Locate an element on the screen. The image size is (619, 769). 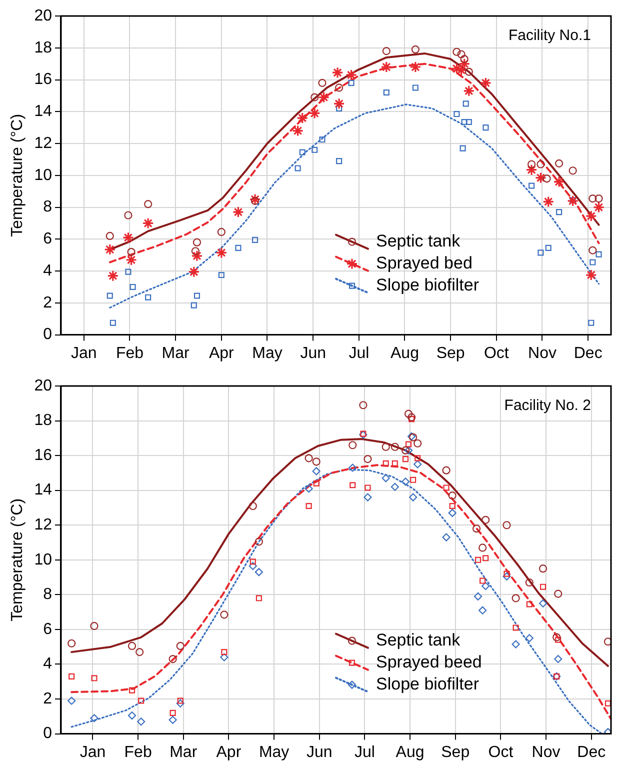
x-tick-label: Aug is located at coordinates (410, 752).